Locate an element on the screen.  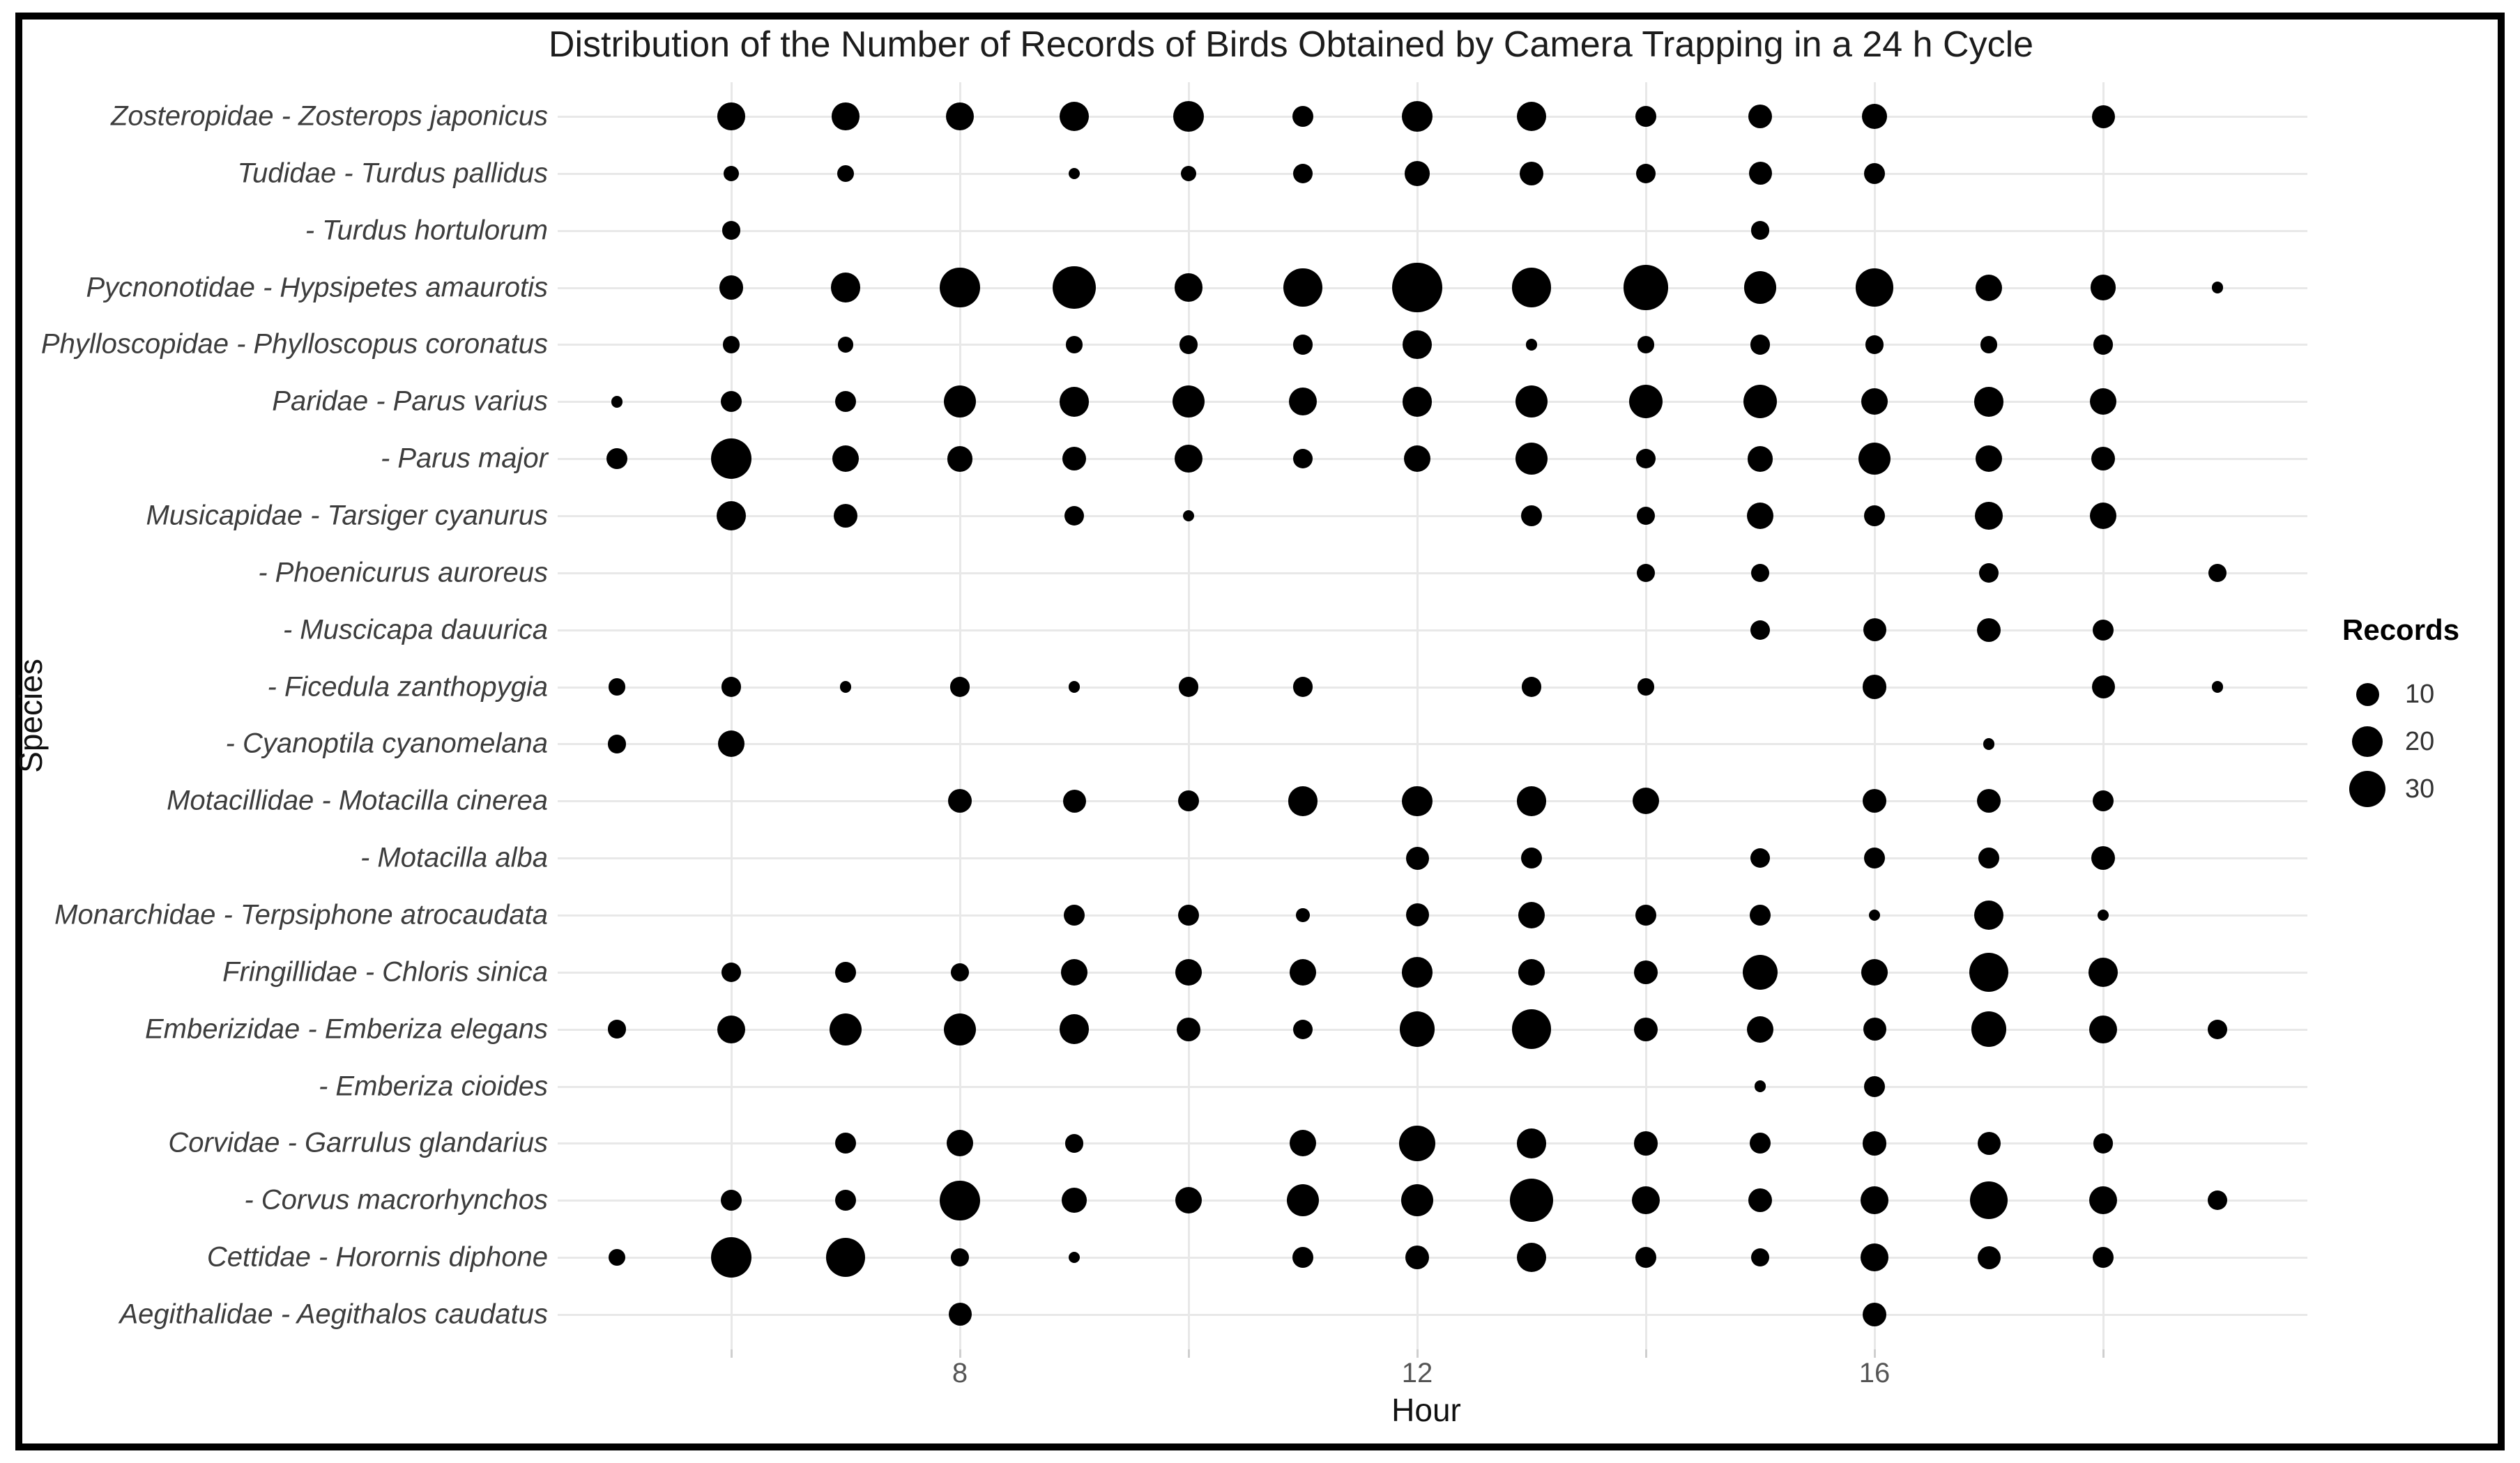
species-tick-label: - Ficedula zanthopygia is located at coordinates (407, 687).